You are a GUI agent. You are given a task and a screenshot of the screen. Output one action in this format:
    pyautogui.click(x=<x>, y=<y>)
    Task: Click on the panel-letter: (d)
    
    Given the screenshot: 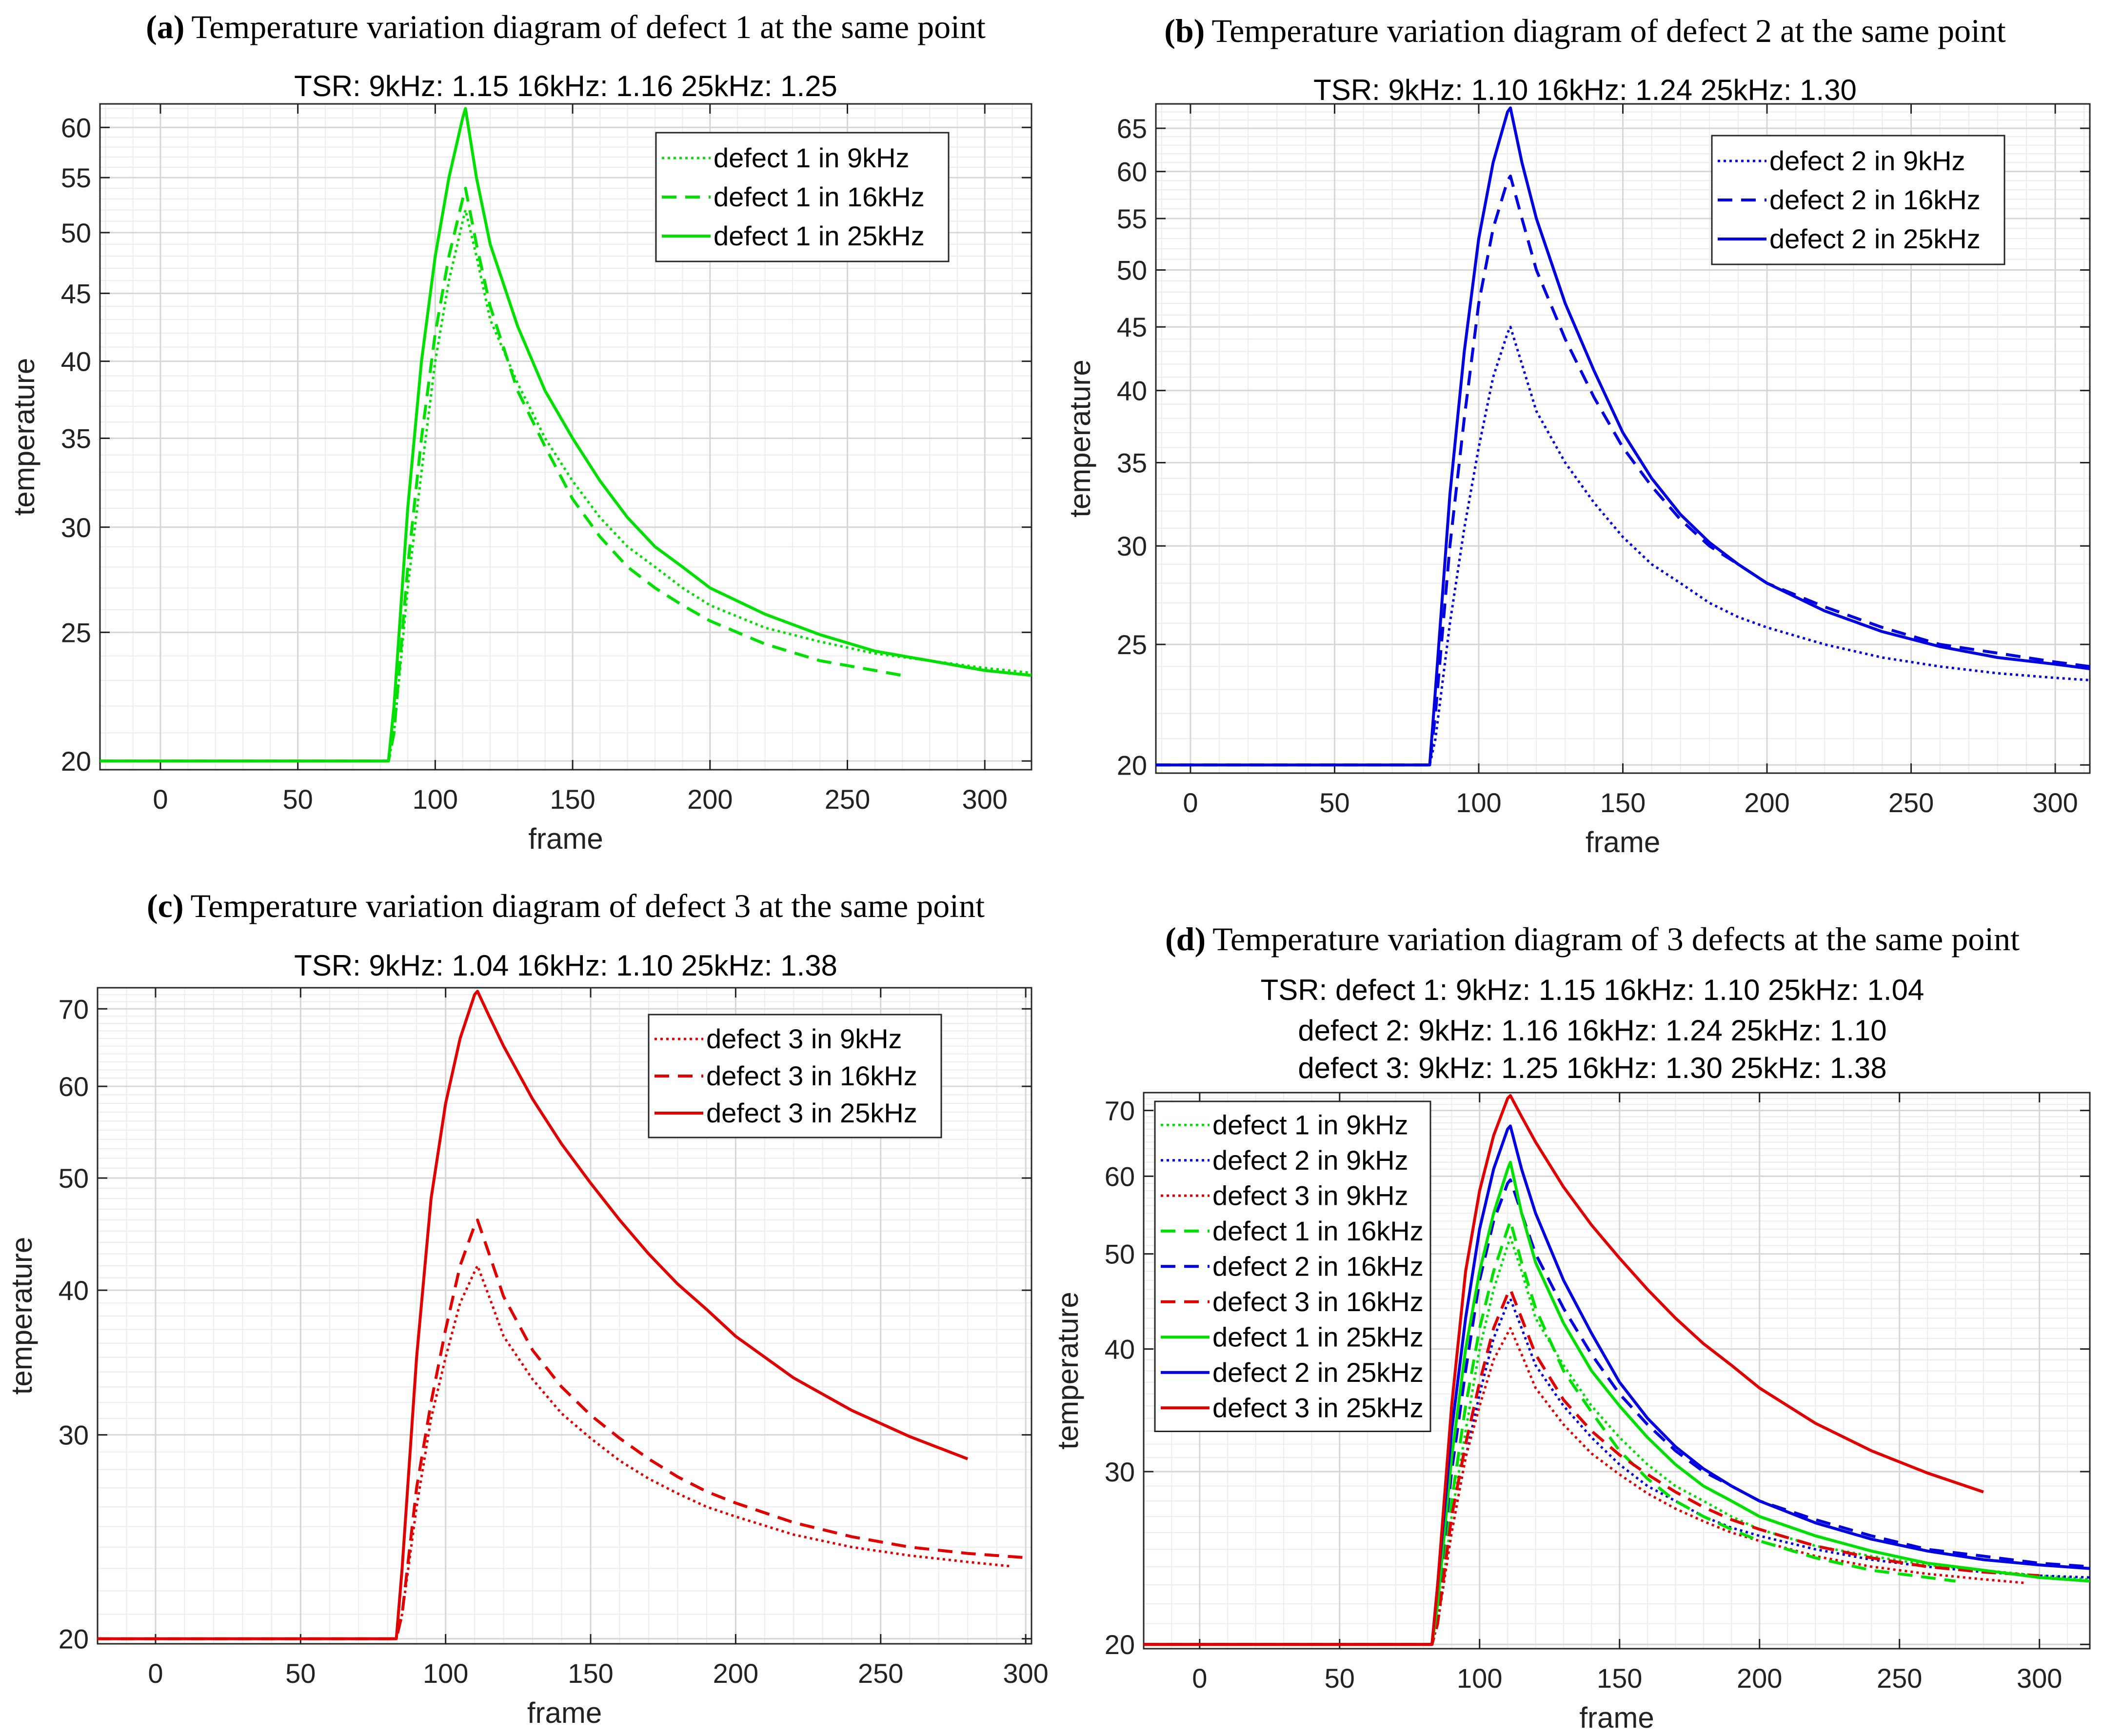 What is the action you would take?
    pyautogui.click(x=1185, y=939)
    